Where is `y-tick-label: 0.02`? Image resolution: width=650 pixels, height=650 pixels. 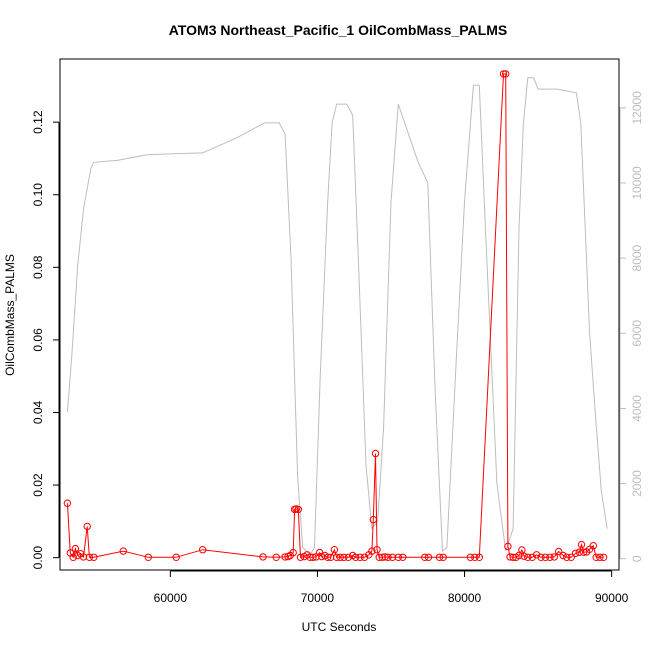
y-tick-label: 0.02 is located at coordinates (38, 485).